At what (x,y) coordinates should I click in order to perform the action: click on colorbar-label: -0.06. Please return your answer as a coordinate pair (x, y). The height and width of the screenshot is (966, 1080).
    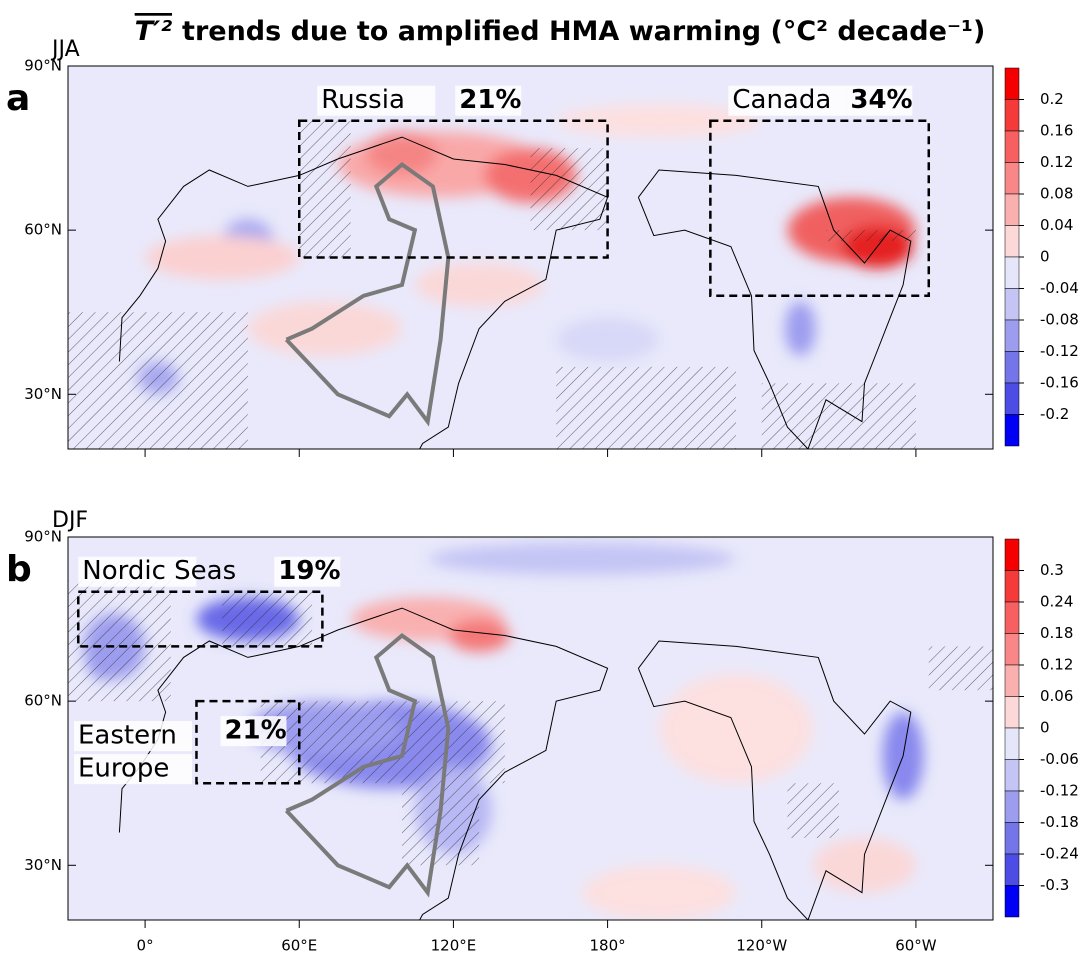
    Looking at the image, I should click on (1059, 759).